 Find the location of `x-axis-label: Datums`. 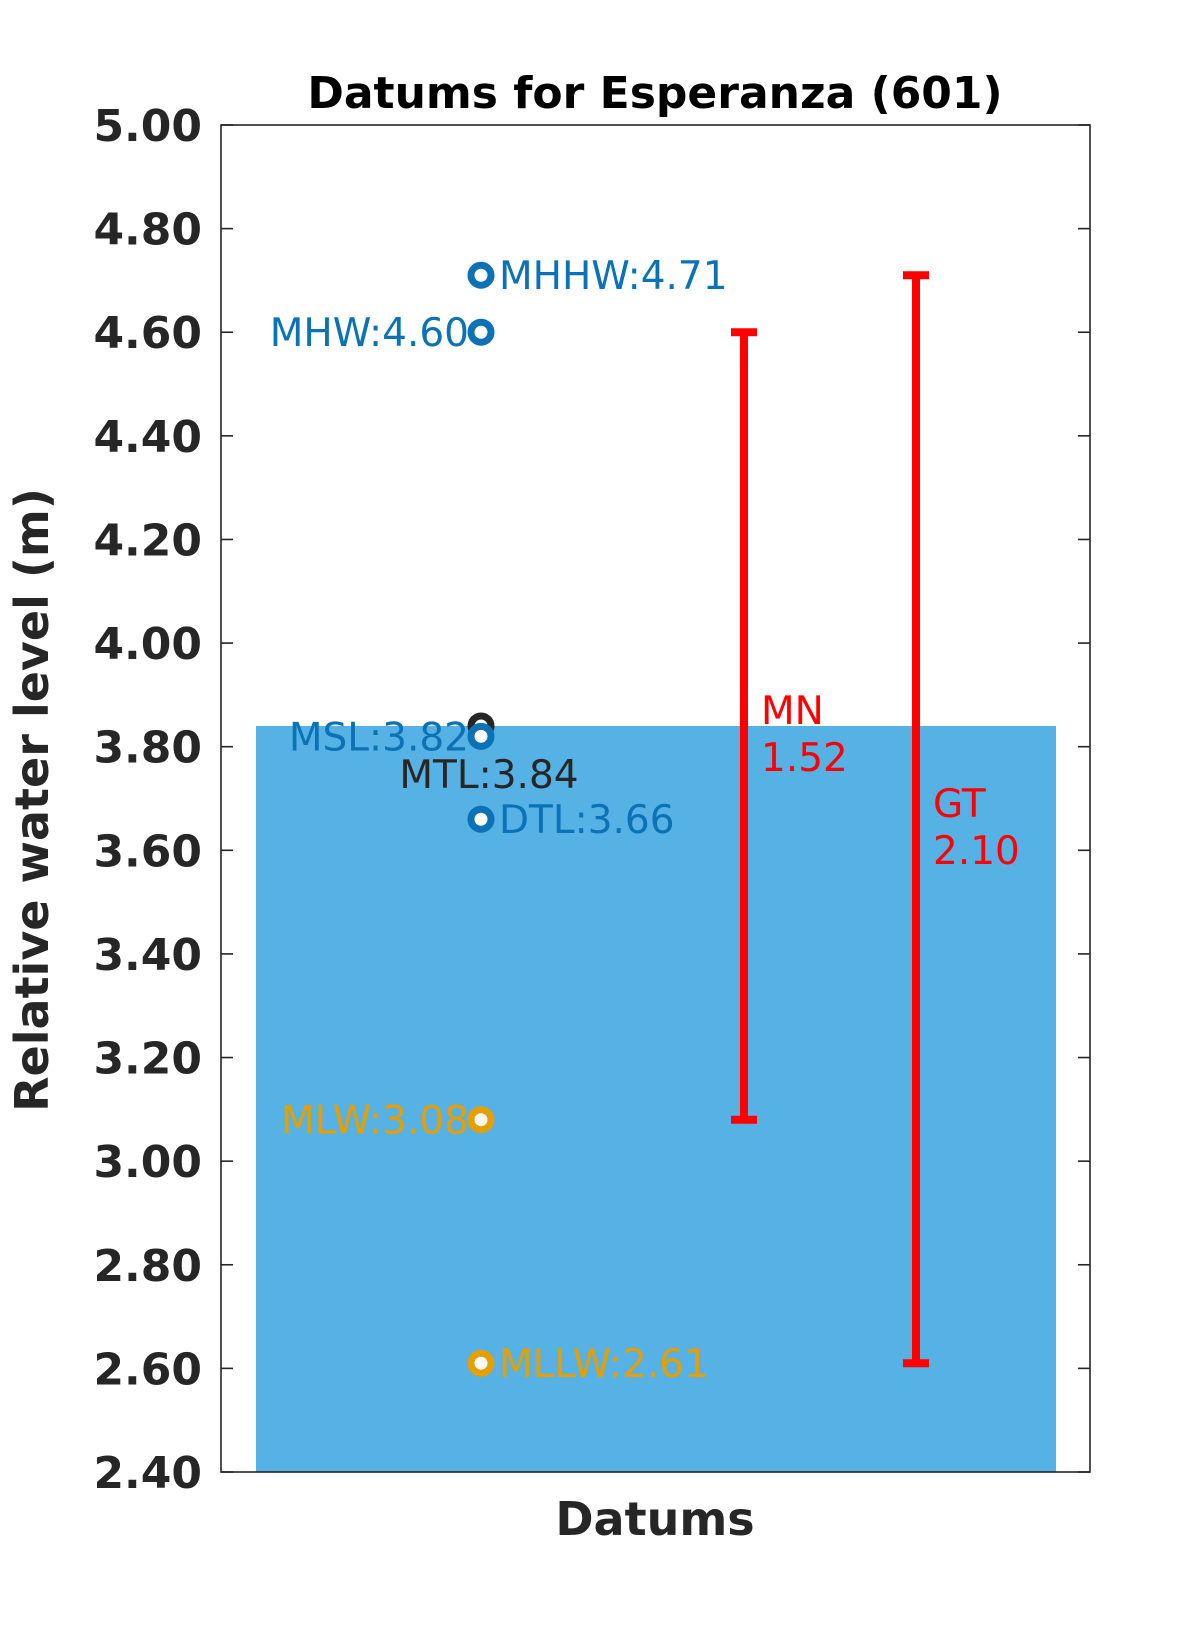

x-axis-label: Datums is located at coordinates (654, 1519).